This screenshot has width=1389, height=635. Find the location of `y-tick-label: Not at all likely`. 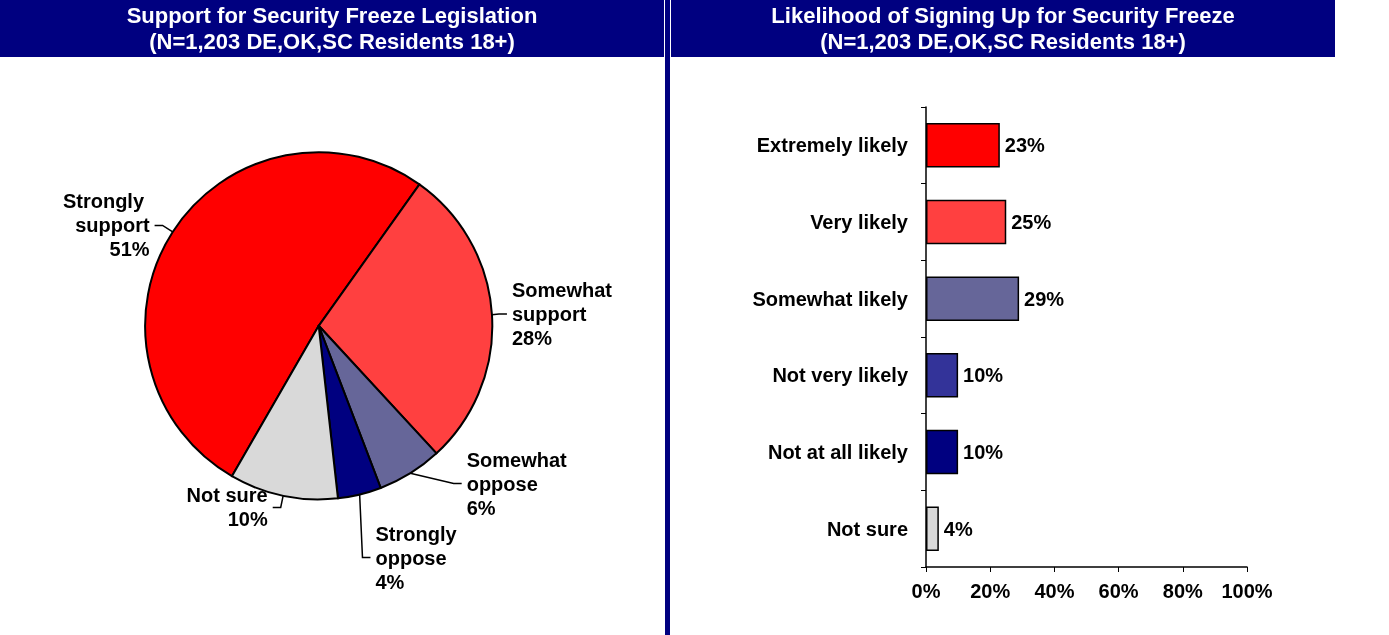

y-tick-label: Not at all likely is located at coordinates (838, 452).